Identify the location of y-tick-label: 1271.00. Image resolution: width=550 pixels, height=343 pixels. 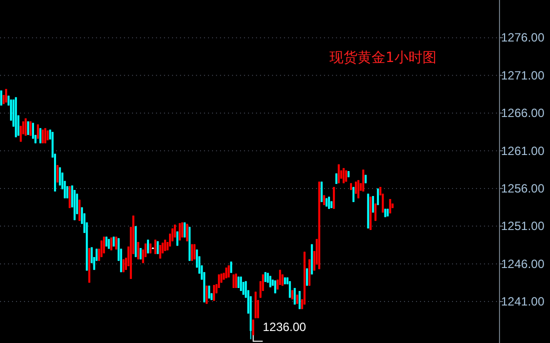
(523, 75).